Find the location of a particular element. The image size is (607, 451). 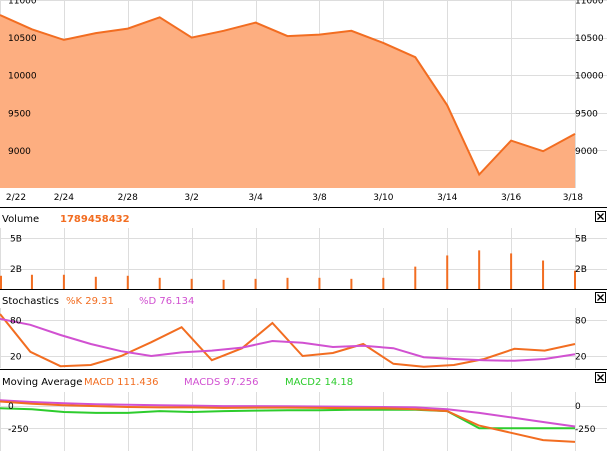

date-tick-label: 3/8 is located at coordinates (319, 198).